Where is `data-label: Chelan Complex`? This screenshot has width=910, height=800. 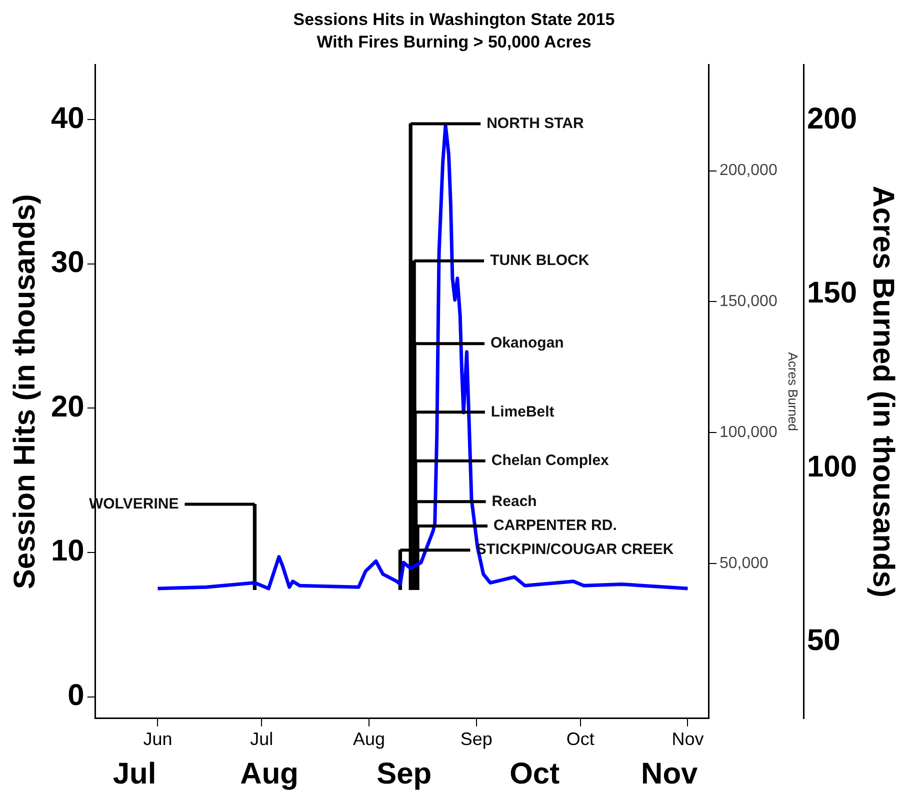
data-label: Chelan Complex is located at coordinates (550, 460).